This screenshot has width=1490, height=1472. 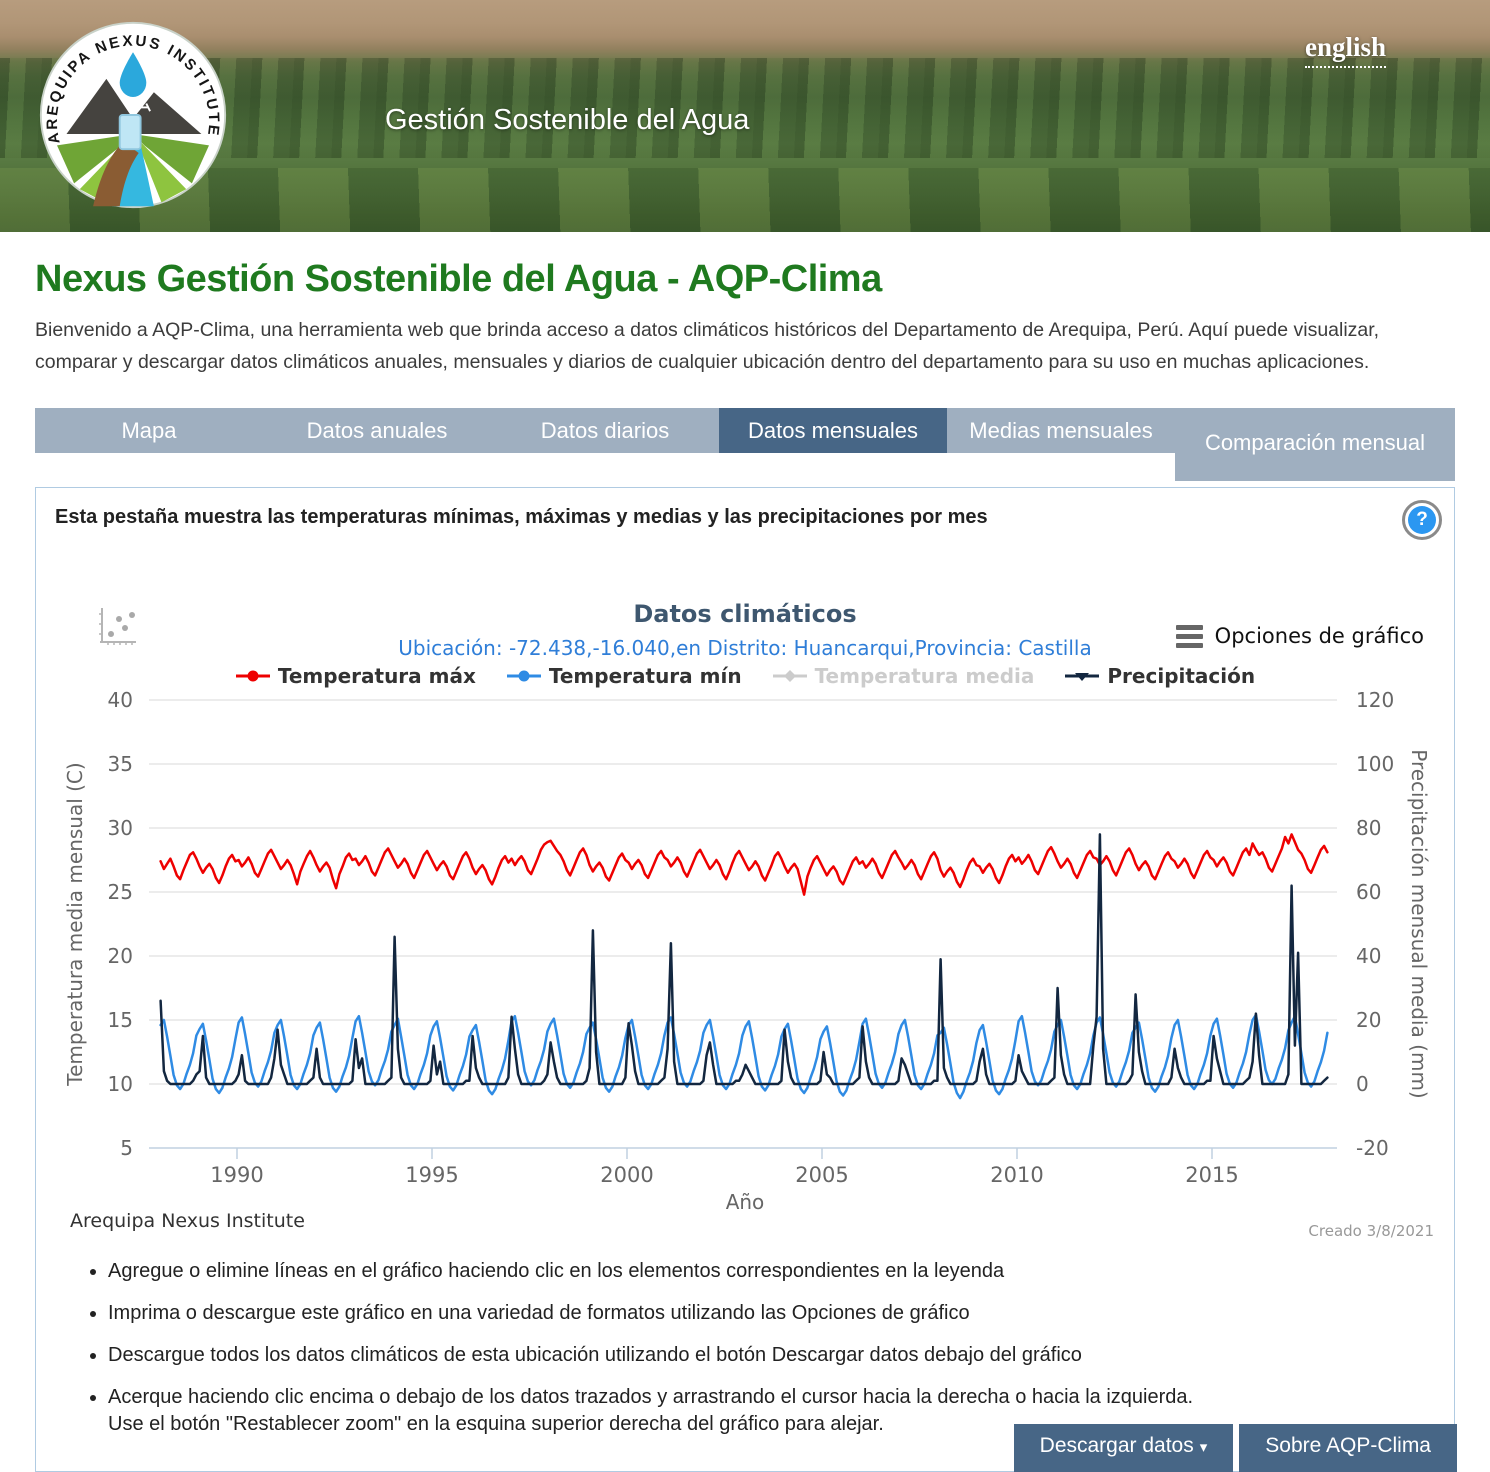 What do you see at coordinates (1061, 431) in the screenshot?
I see `tab-medias-mensuales: Medias mensuales` at bounding box center [1061, 431].